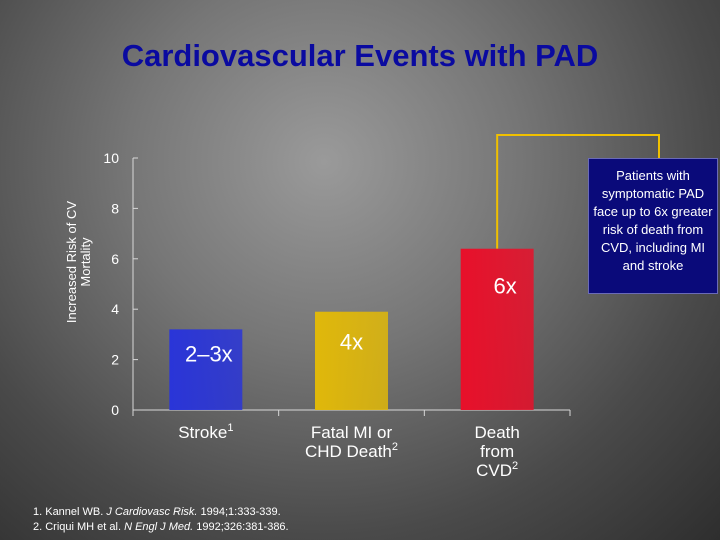  What do you see at coordinates (111, 158) in the screenshot?
I see `y-tick-label: 10` at bounding box center [111, 158].